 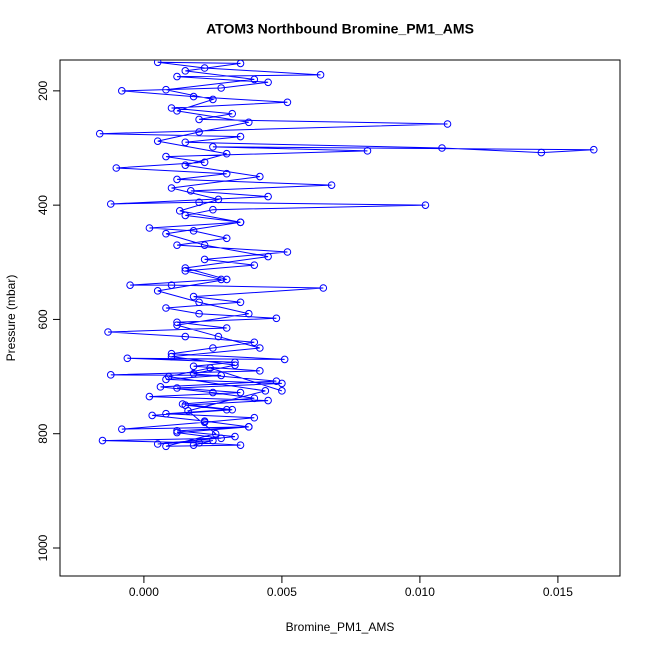 What do you see at coordinates (11, 318) in the screenshot?
I see `y-axis-label: Pressure (mbar)` at bounding box center [11, 318].